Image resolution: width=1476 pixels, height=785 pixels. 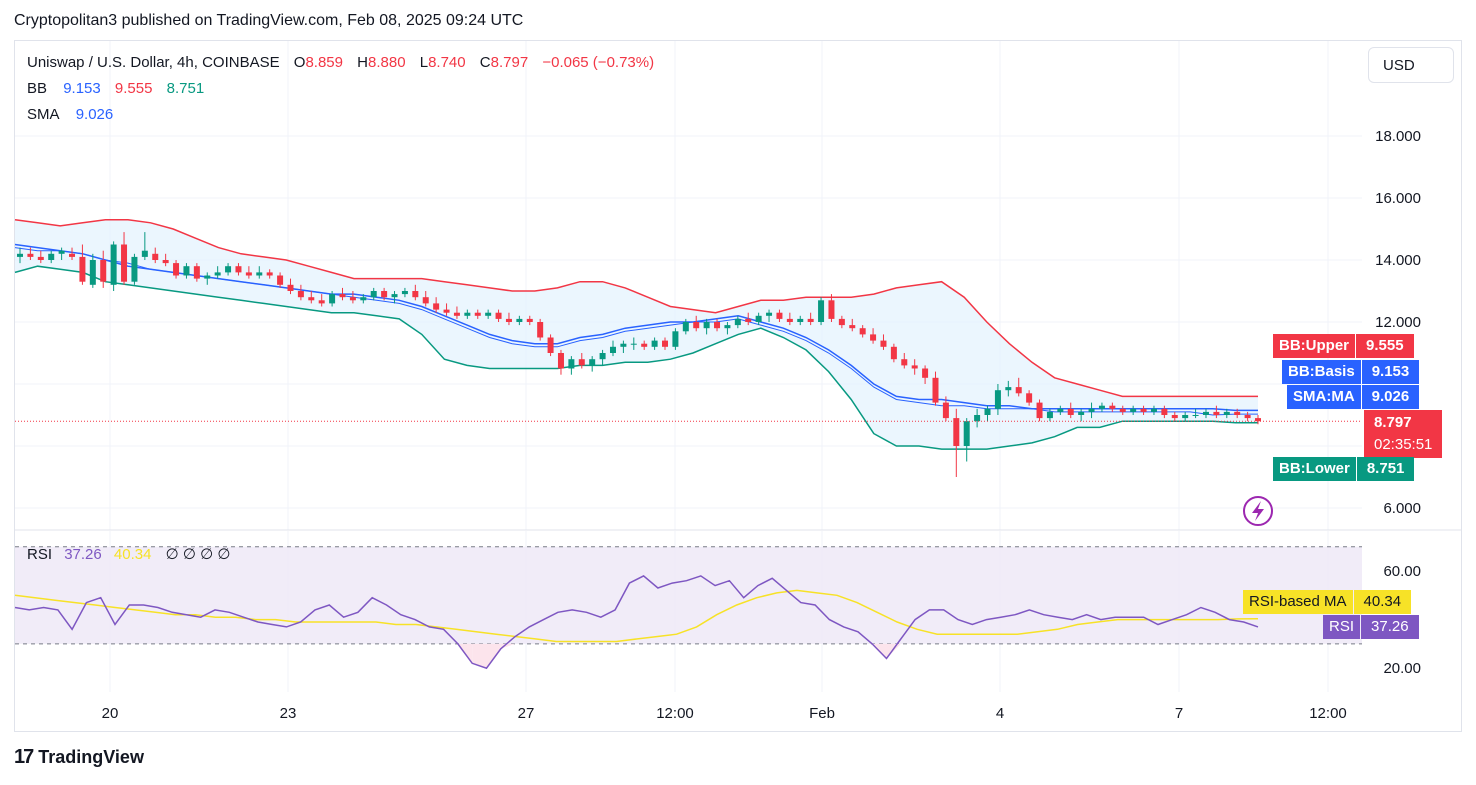 What do you see at coordinates (1390, 627) in the screenshot?
I see `rsi-tag-value: 37.26` at bounding box center [1390, 627].